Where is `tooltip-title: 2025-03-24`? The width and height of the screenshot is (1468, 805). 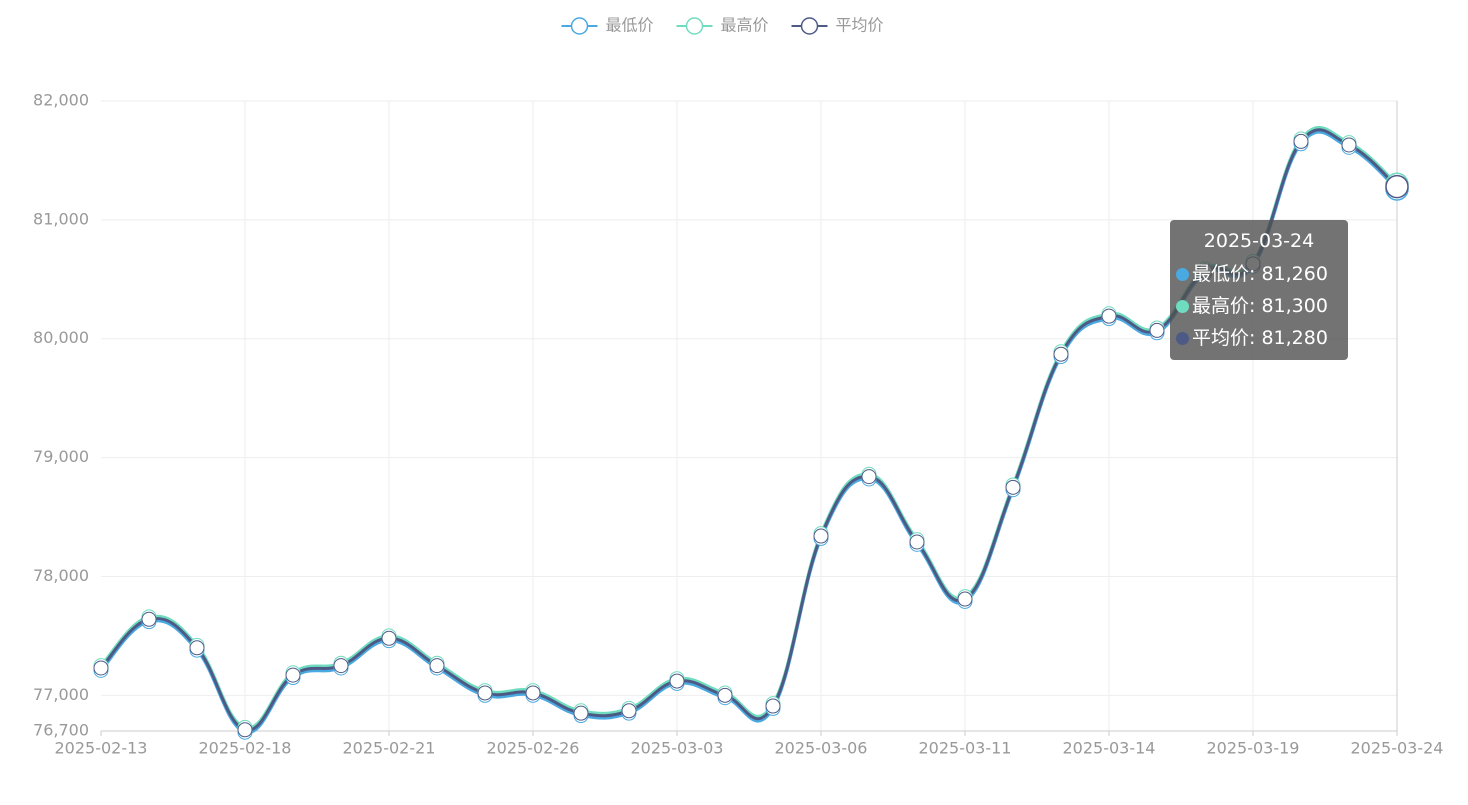 tooltip-title: 2025-03-24 is located at coordinates (1259, 241).